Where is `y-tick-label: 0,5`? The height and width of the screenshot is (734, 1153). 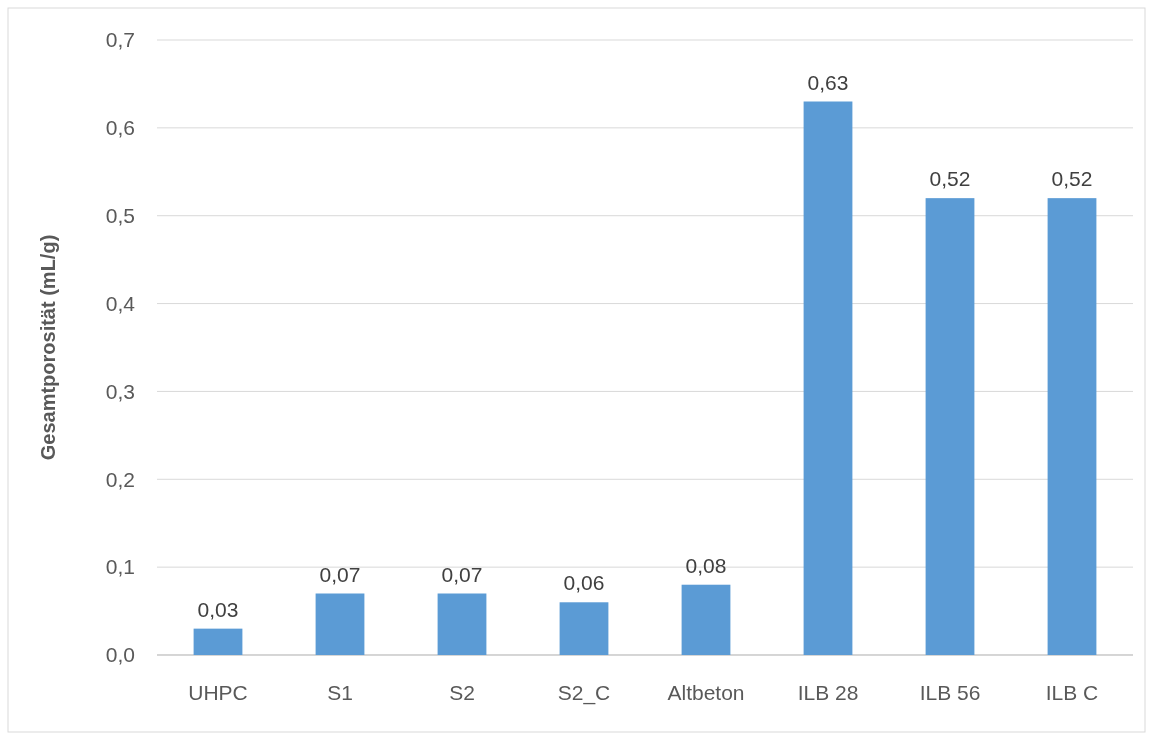 y-tick-label: 0,5 is located at coordinates (120, 216).